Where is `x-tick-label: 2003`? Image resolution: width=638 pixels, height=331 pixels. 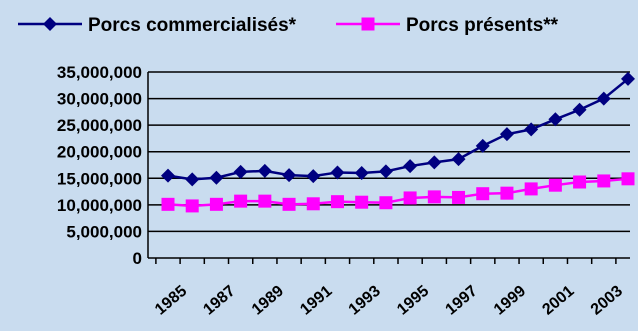 x-tick-label: 2003 is located at coordinates (607, 301).